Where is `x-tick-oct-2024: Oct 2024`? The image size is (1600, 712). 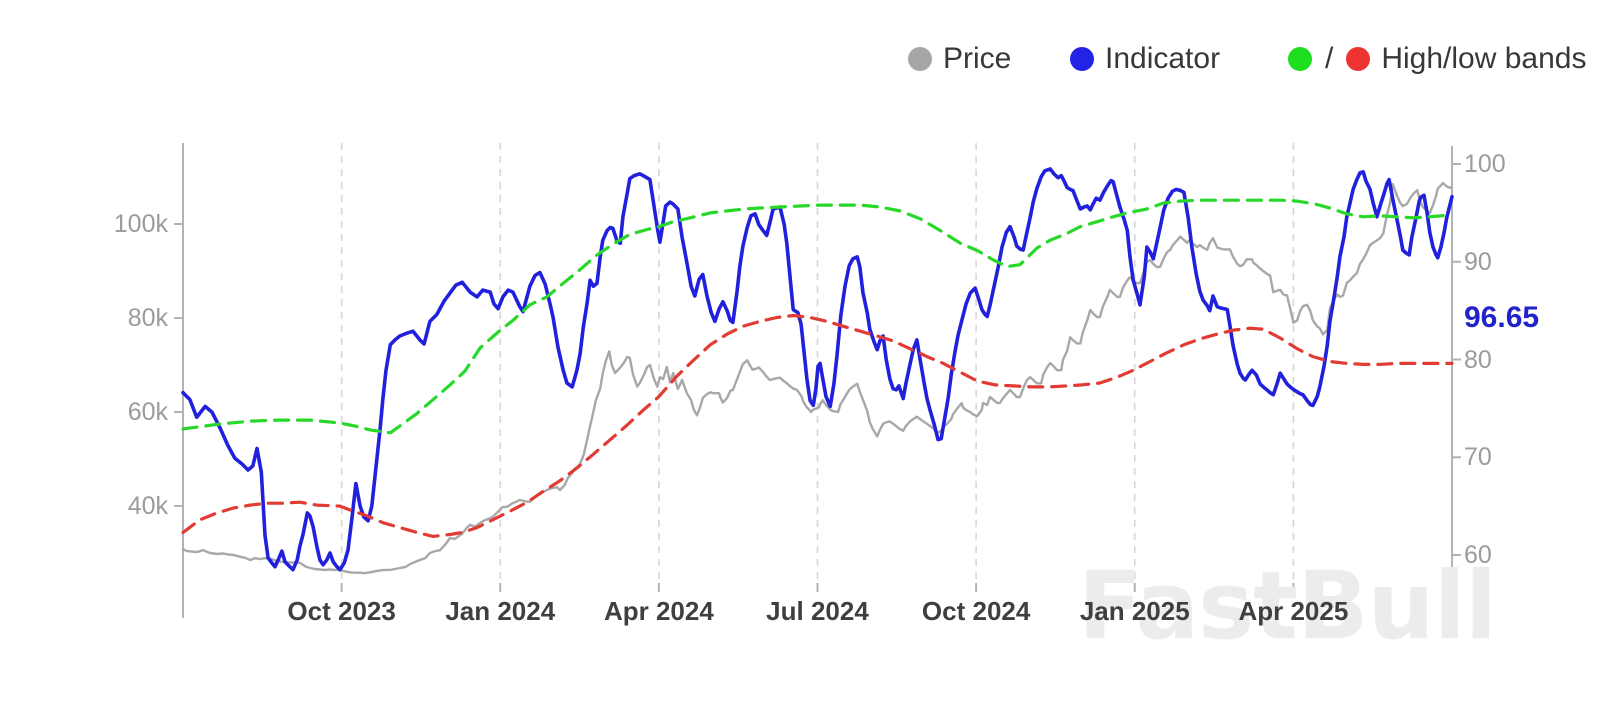
x-tick-oct-2024: Oct 2024 is located at coordinates (976, 611).